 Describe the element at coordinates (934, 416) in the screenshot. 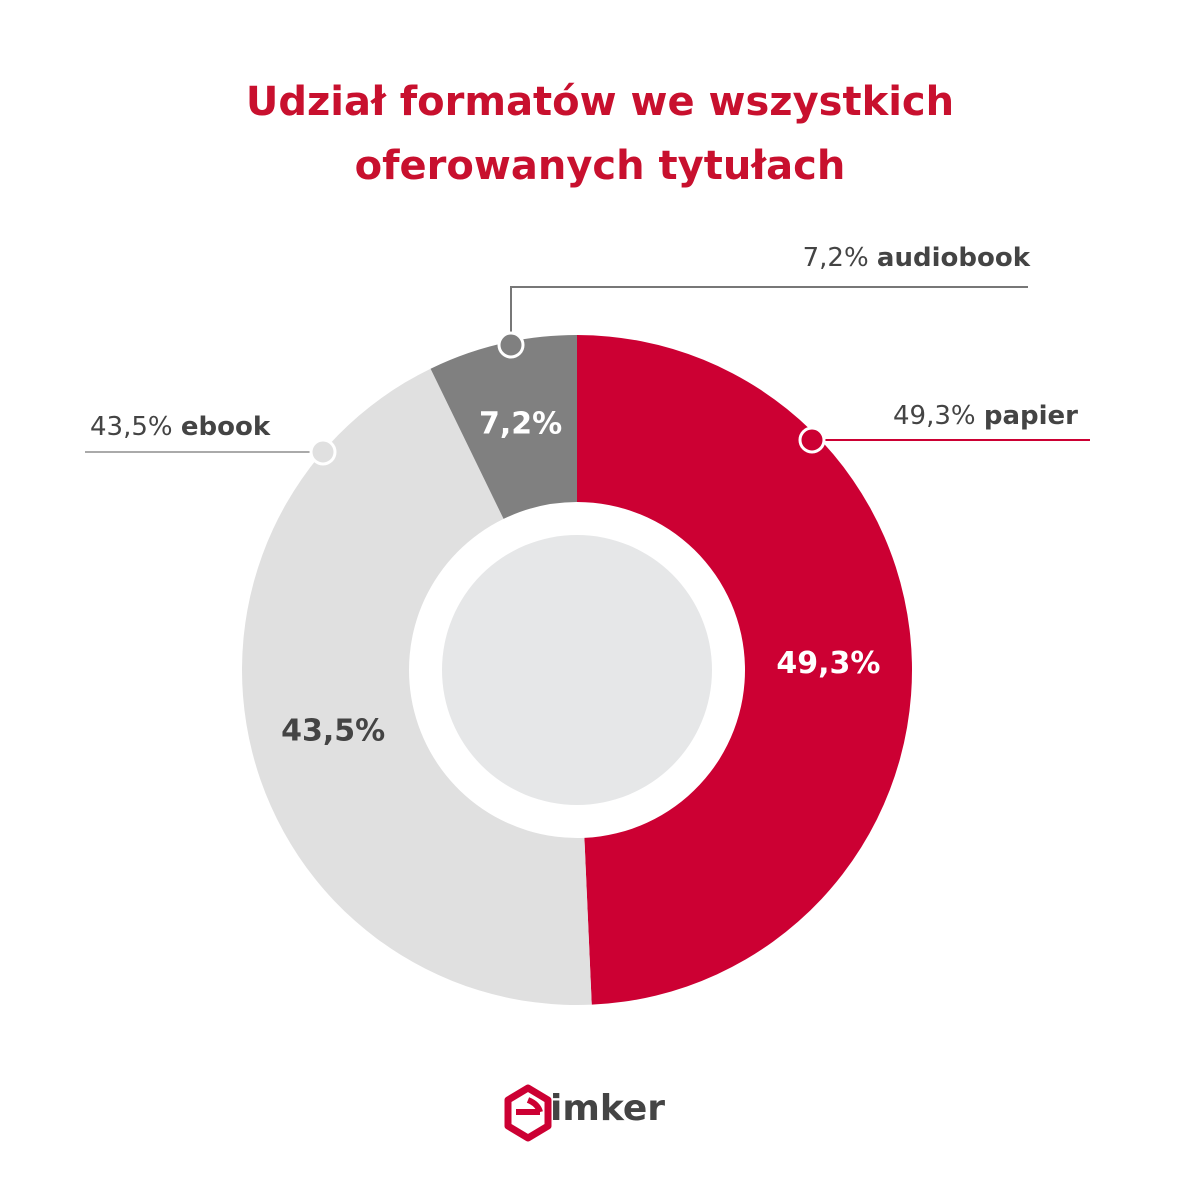

I see `callout-value: 49,3%` at that location.